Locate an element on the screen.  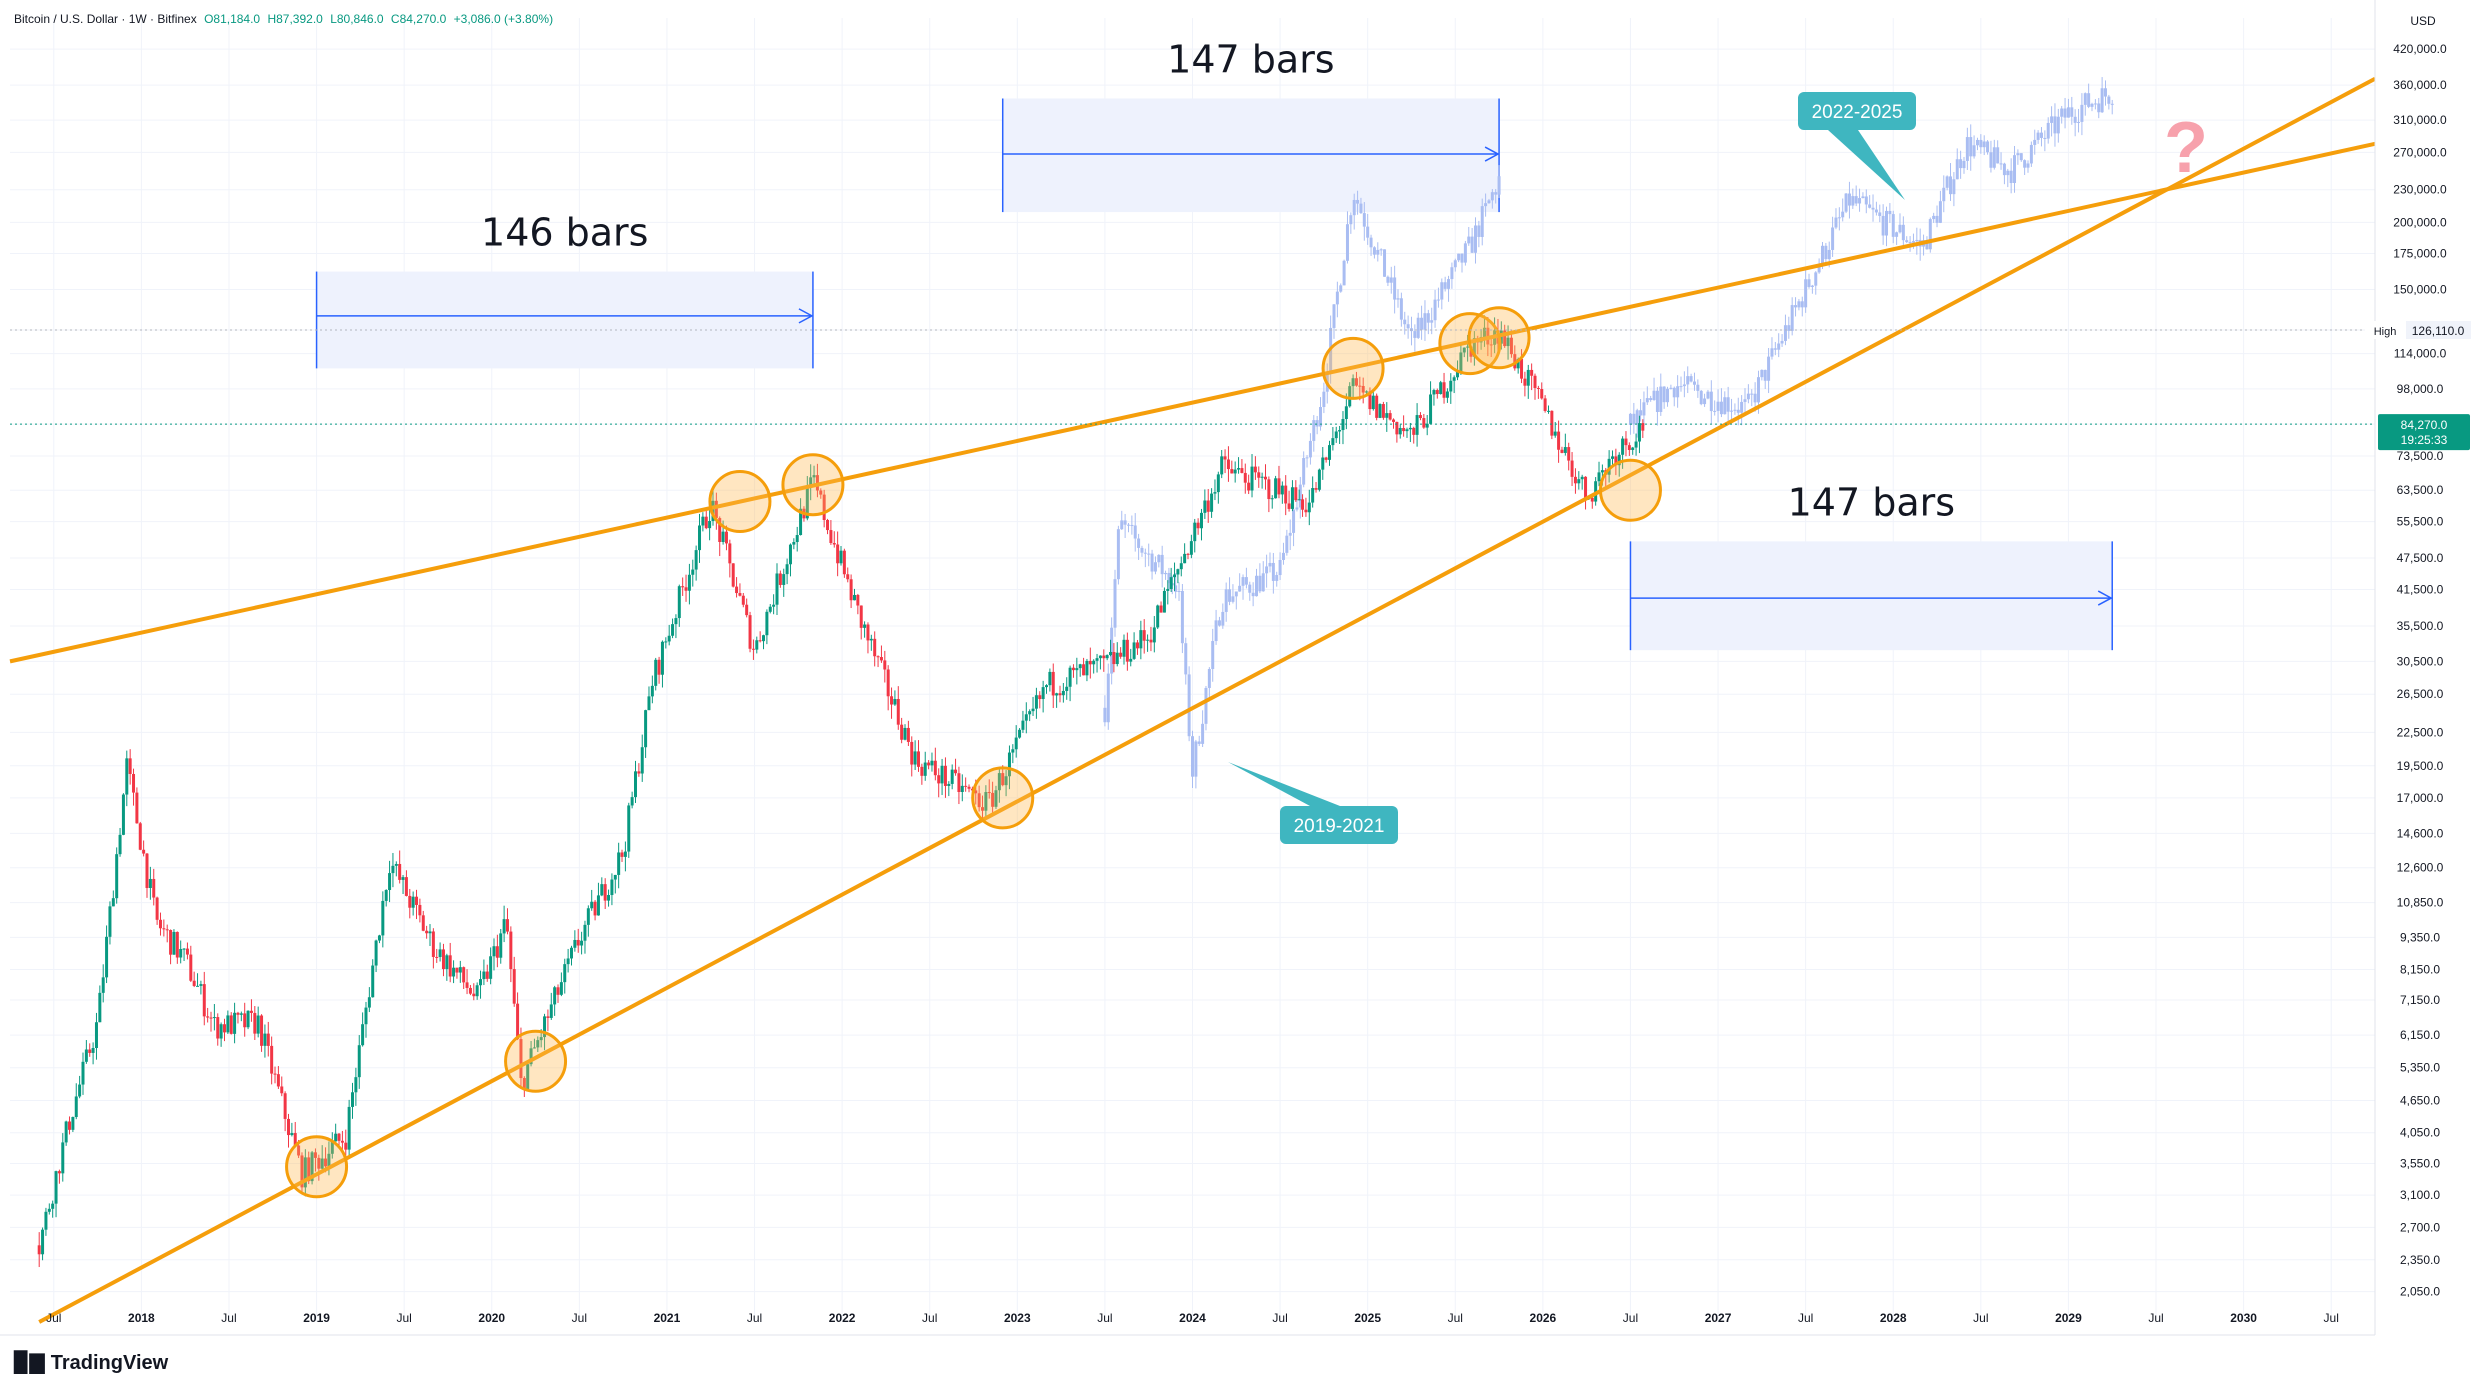
brand-name: TradingView is located at coordinates (109, 1363).